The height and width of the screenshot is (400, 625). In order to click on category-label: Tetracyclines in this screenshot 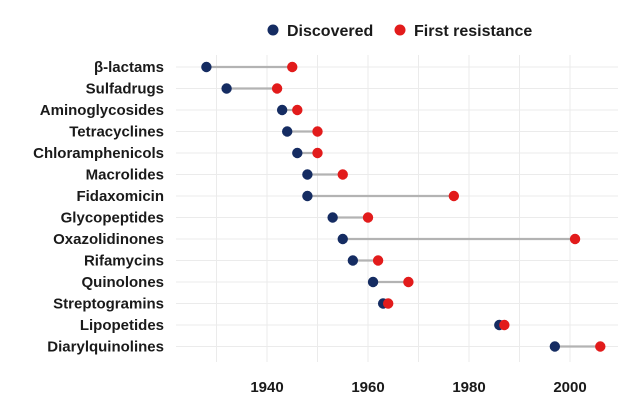, I will do `click(116, 132)`.